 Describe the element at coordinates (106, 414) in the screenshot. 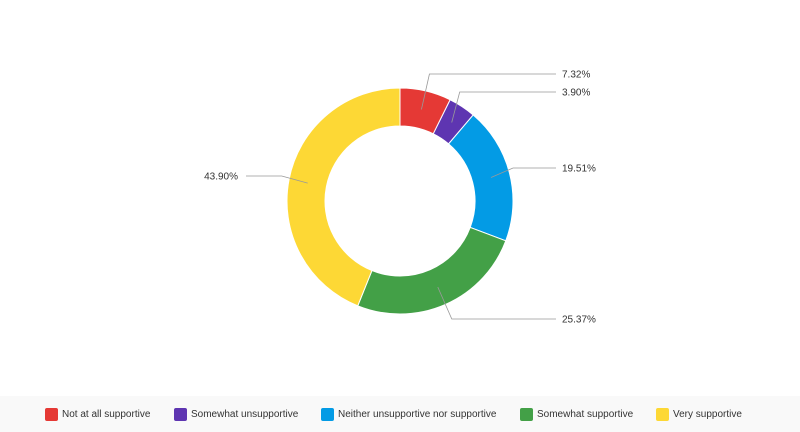

I see `legend-label: Not at all supportive` at that location.